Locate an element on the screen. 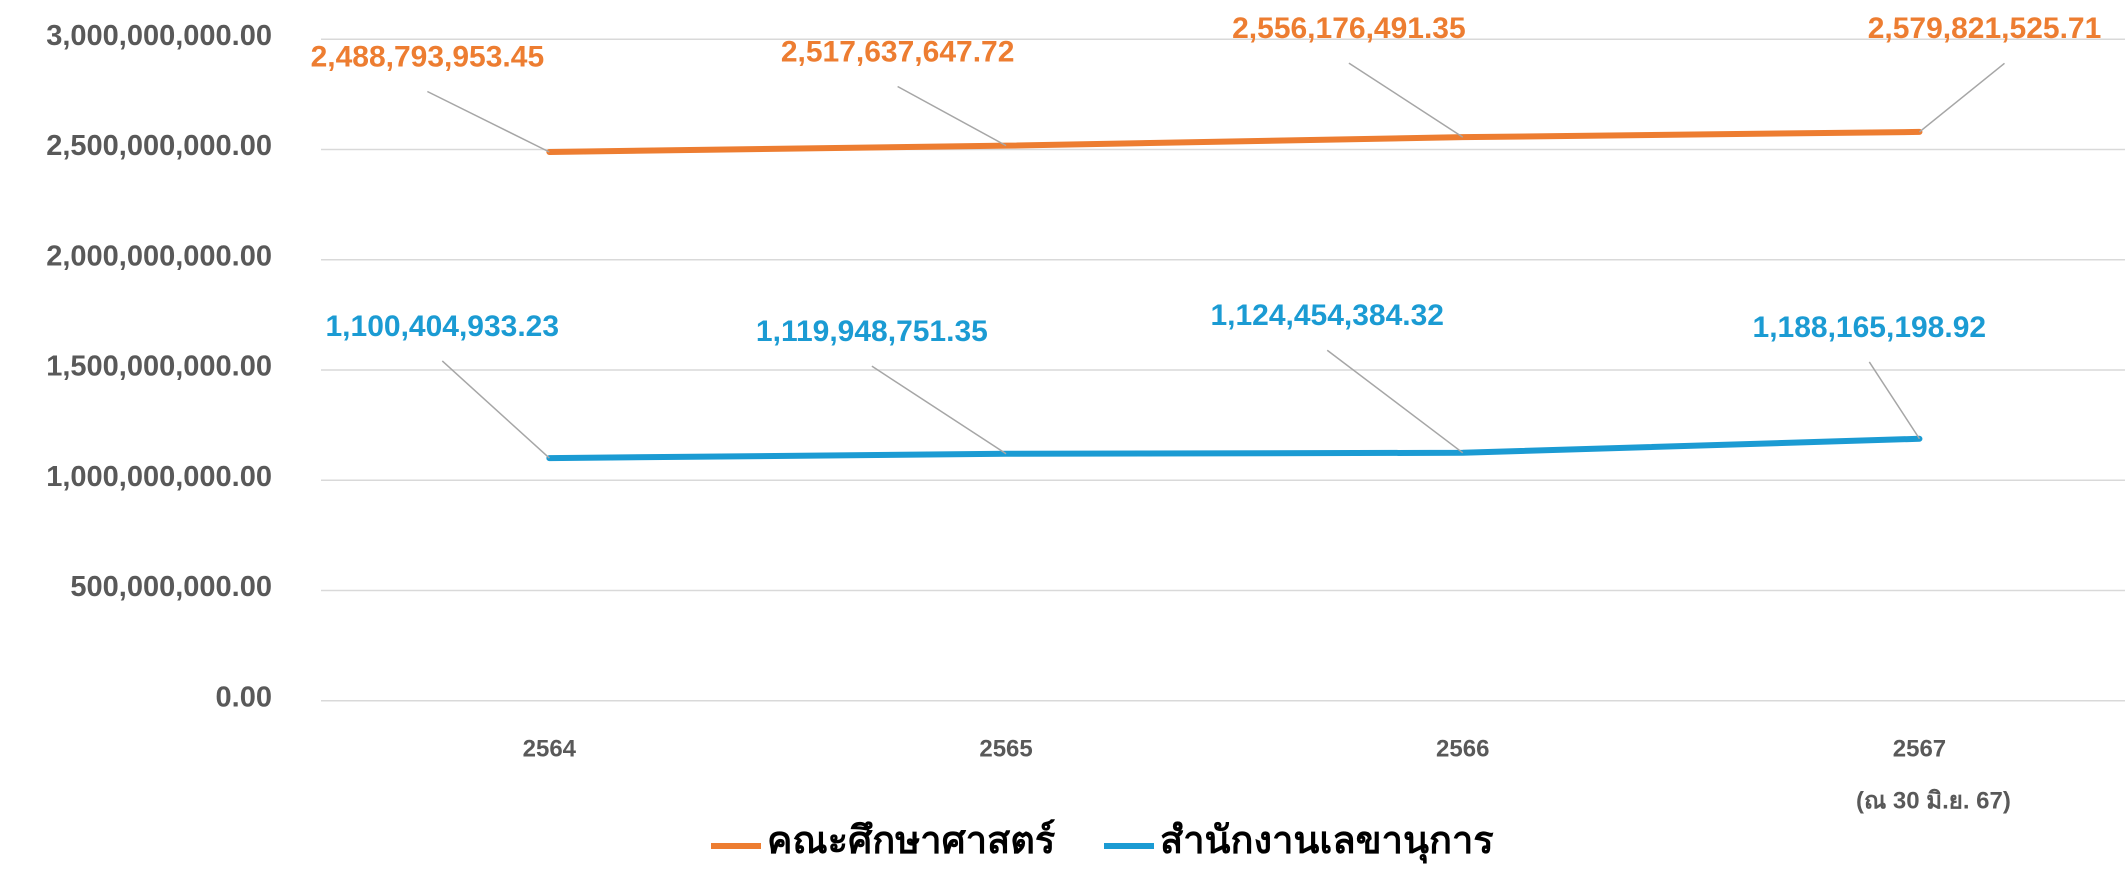 This screenshot has width=2125, height=870. y-tick-label: 500,000,000.00 is located at coordinates (171, 587).